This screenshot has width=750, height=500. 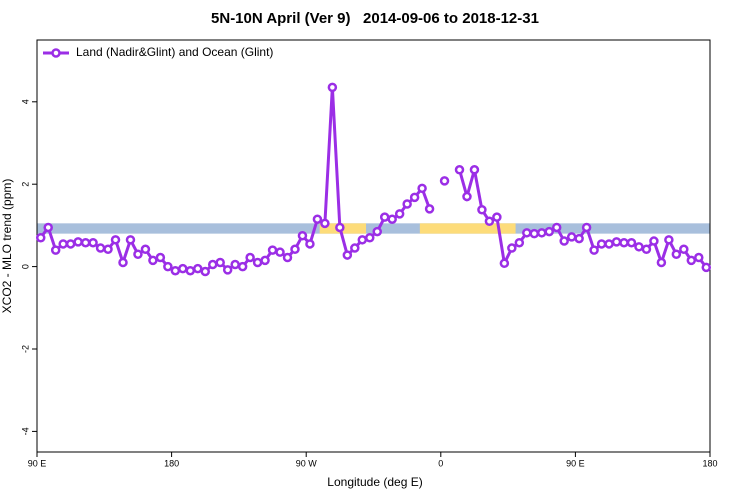 What do you see at coordinates (25, 431) in the screenshot?
I see `y-tick-label: -4` at bounding box center [25, 431].